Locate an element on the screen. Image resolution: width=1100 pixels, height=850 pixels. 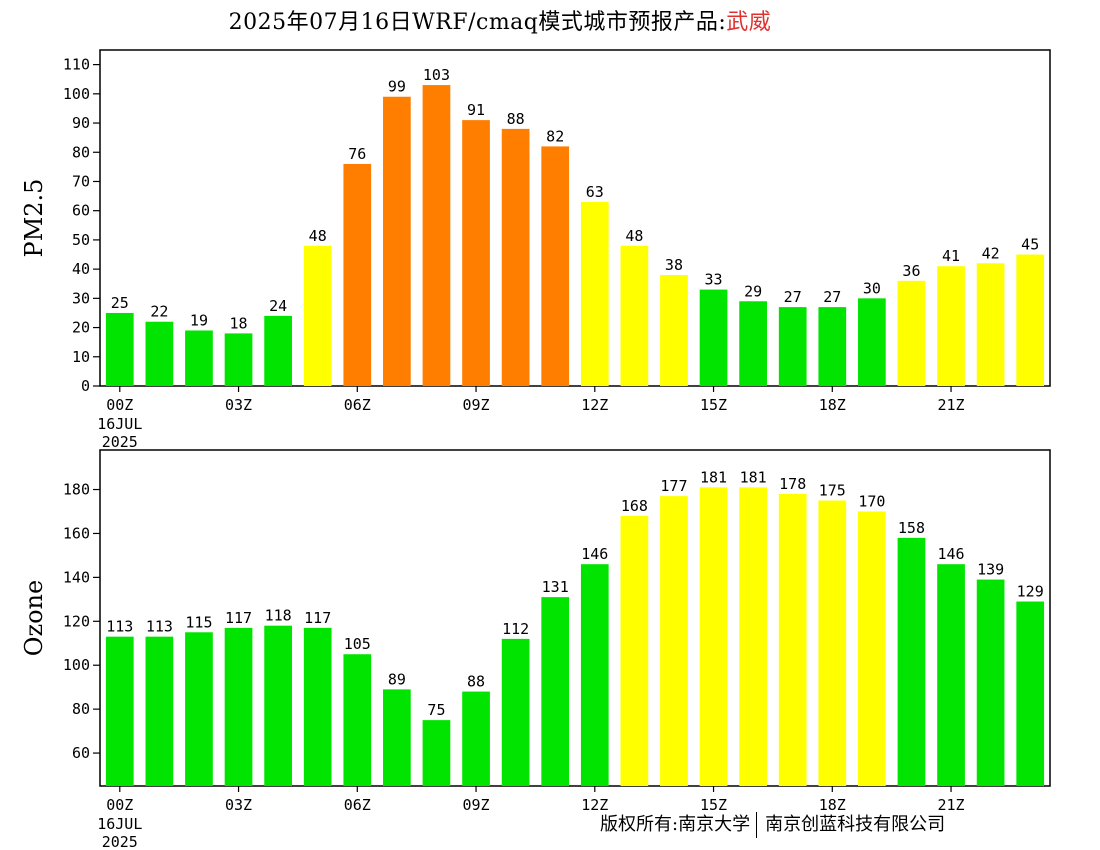
ozone-xtick-label: 00Z is located at coordinates (119, 805).